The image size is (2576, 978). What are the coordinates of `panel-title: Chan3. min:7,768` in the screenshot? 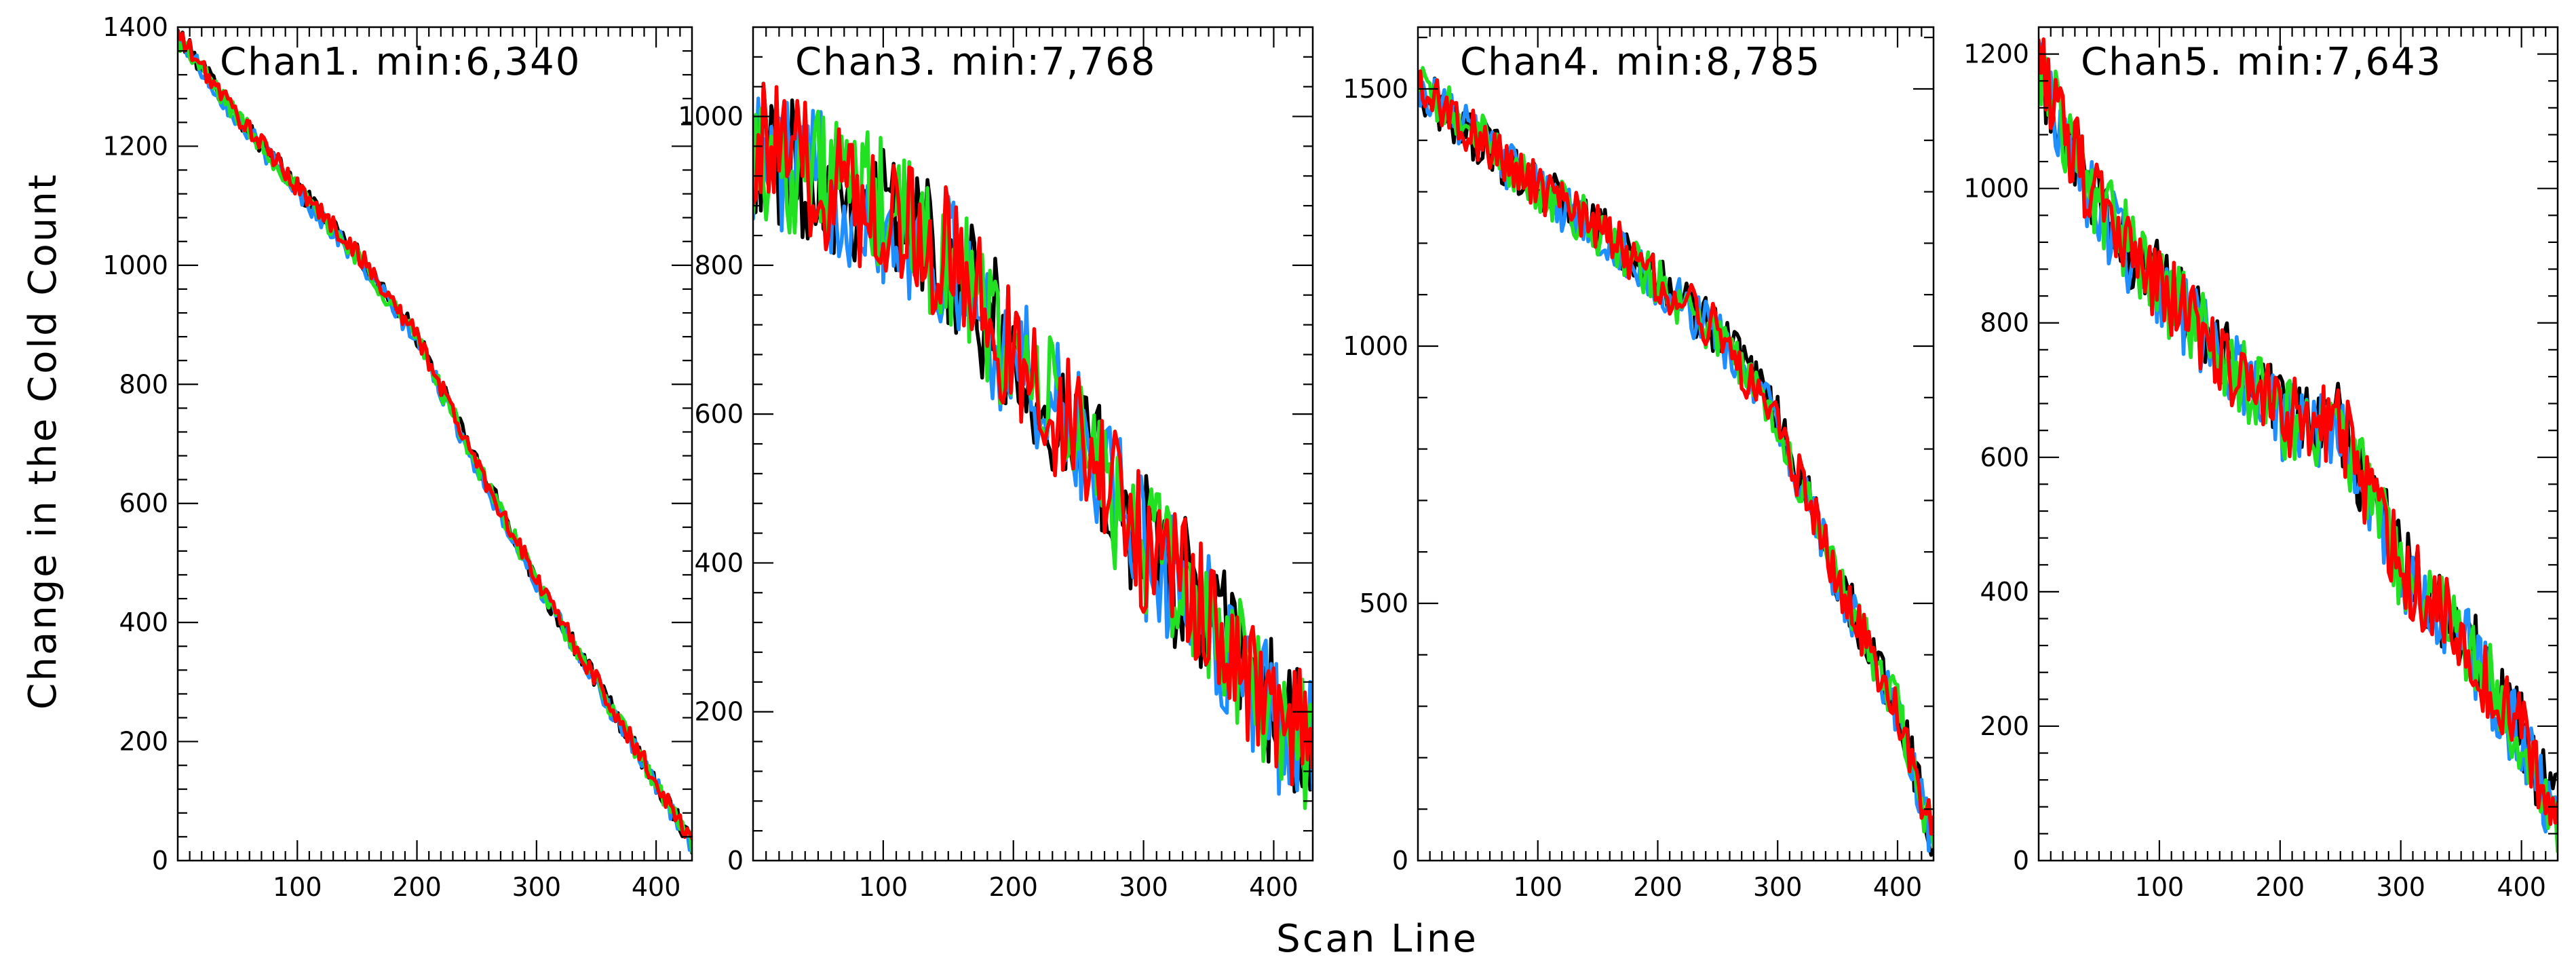 It's located at (975, 62).